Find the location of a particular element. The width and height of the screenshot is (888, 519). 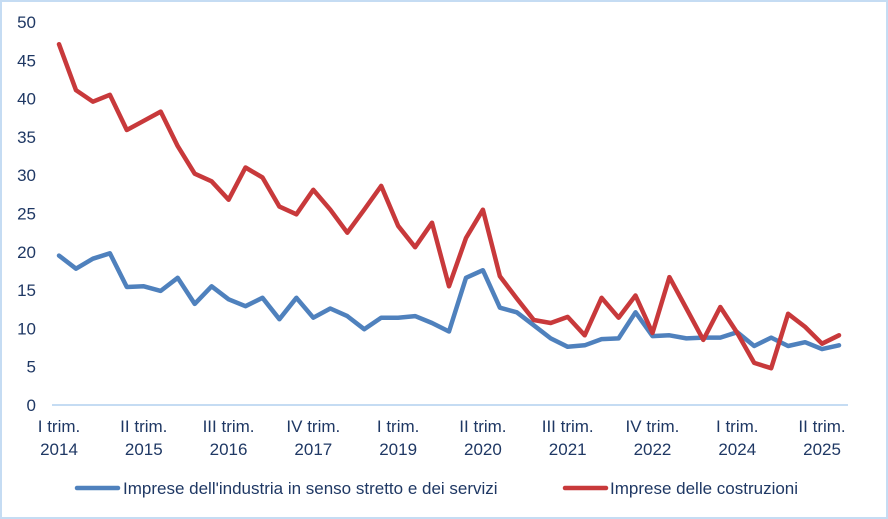

y-tick-label: 25 is located at coordinates (26, 214).